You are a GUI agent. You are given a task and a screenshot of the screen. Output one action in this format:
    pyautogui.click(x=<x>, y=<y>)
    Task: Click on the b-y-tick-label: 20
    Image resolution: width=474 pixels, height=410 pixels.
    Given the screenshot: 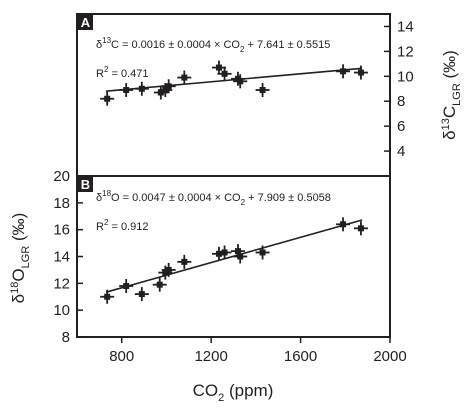 What is the action you would take?
    pyautogui.click(x=61, y=176)
    